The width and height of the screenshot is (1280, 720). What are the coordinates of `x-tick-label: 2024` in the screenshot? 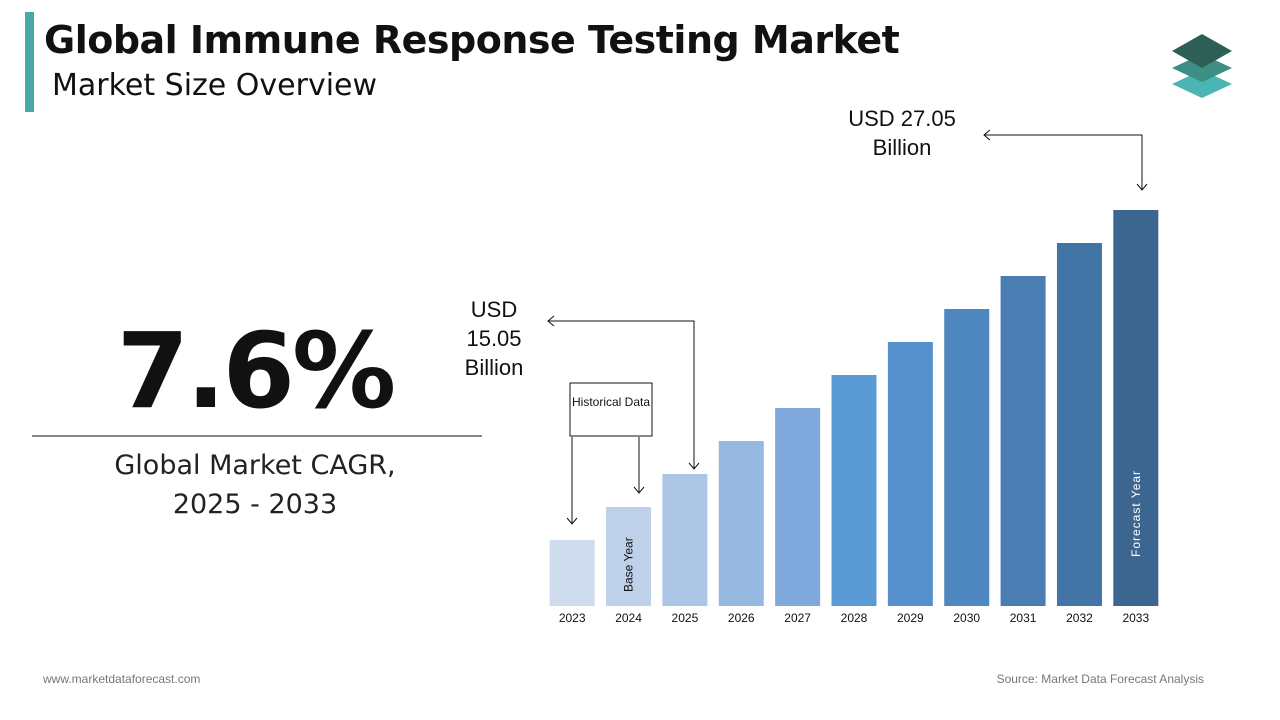 It's located at (628, 618).